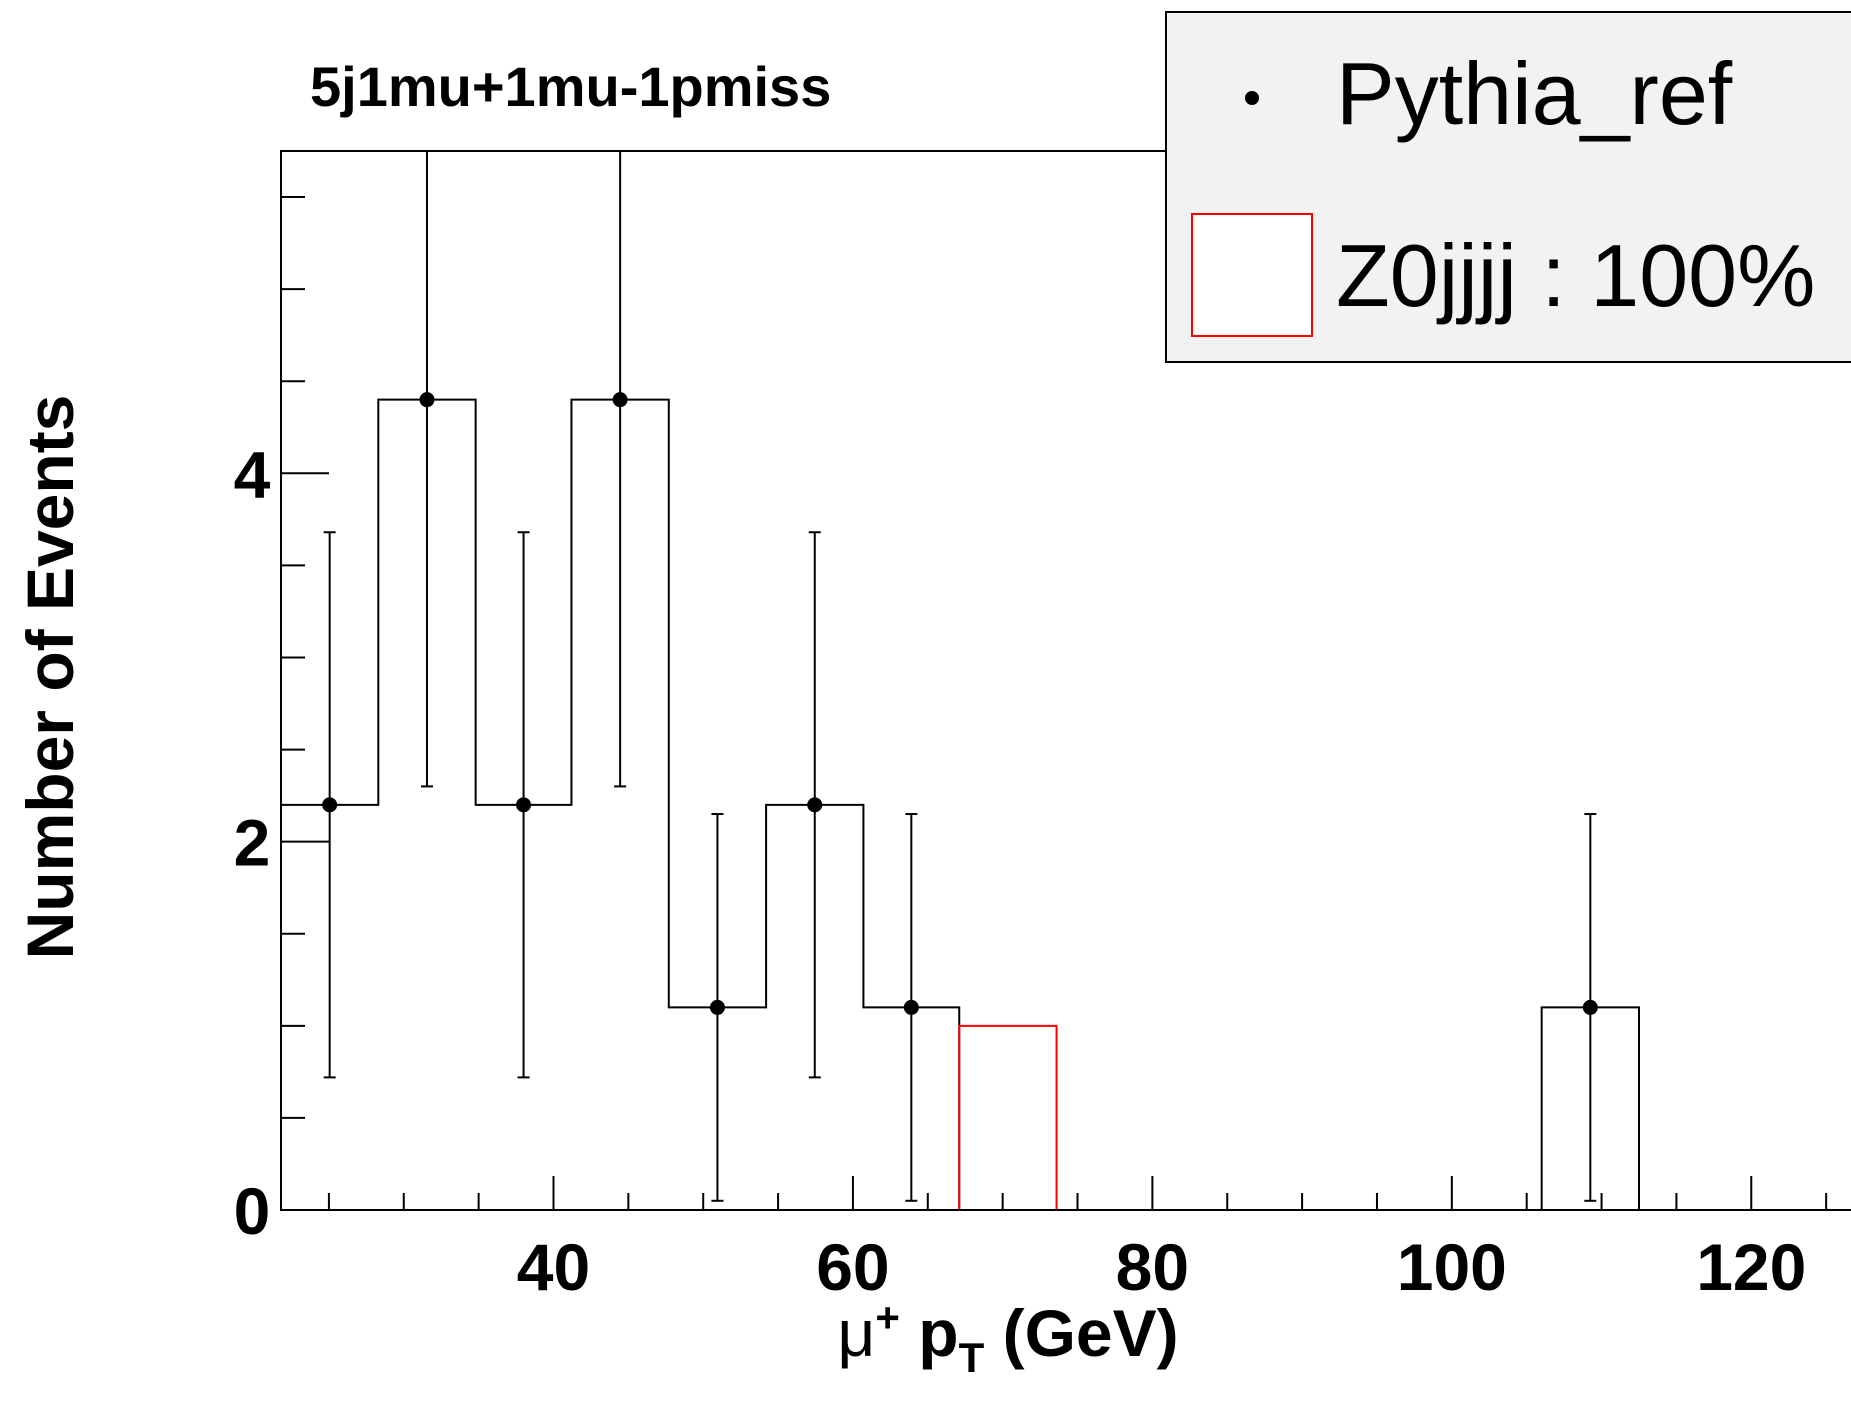  I want to click on legend: Pythia_ref Z0jjjj : 100%, so click(1508, 187).